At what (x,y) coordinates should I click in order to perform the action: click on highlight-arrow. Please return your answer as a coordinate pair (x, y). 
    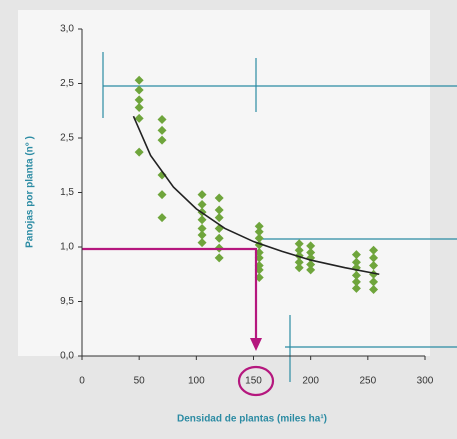
    Looking at the image, I should click on (256, 344).